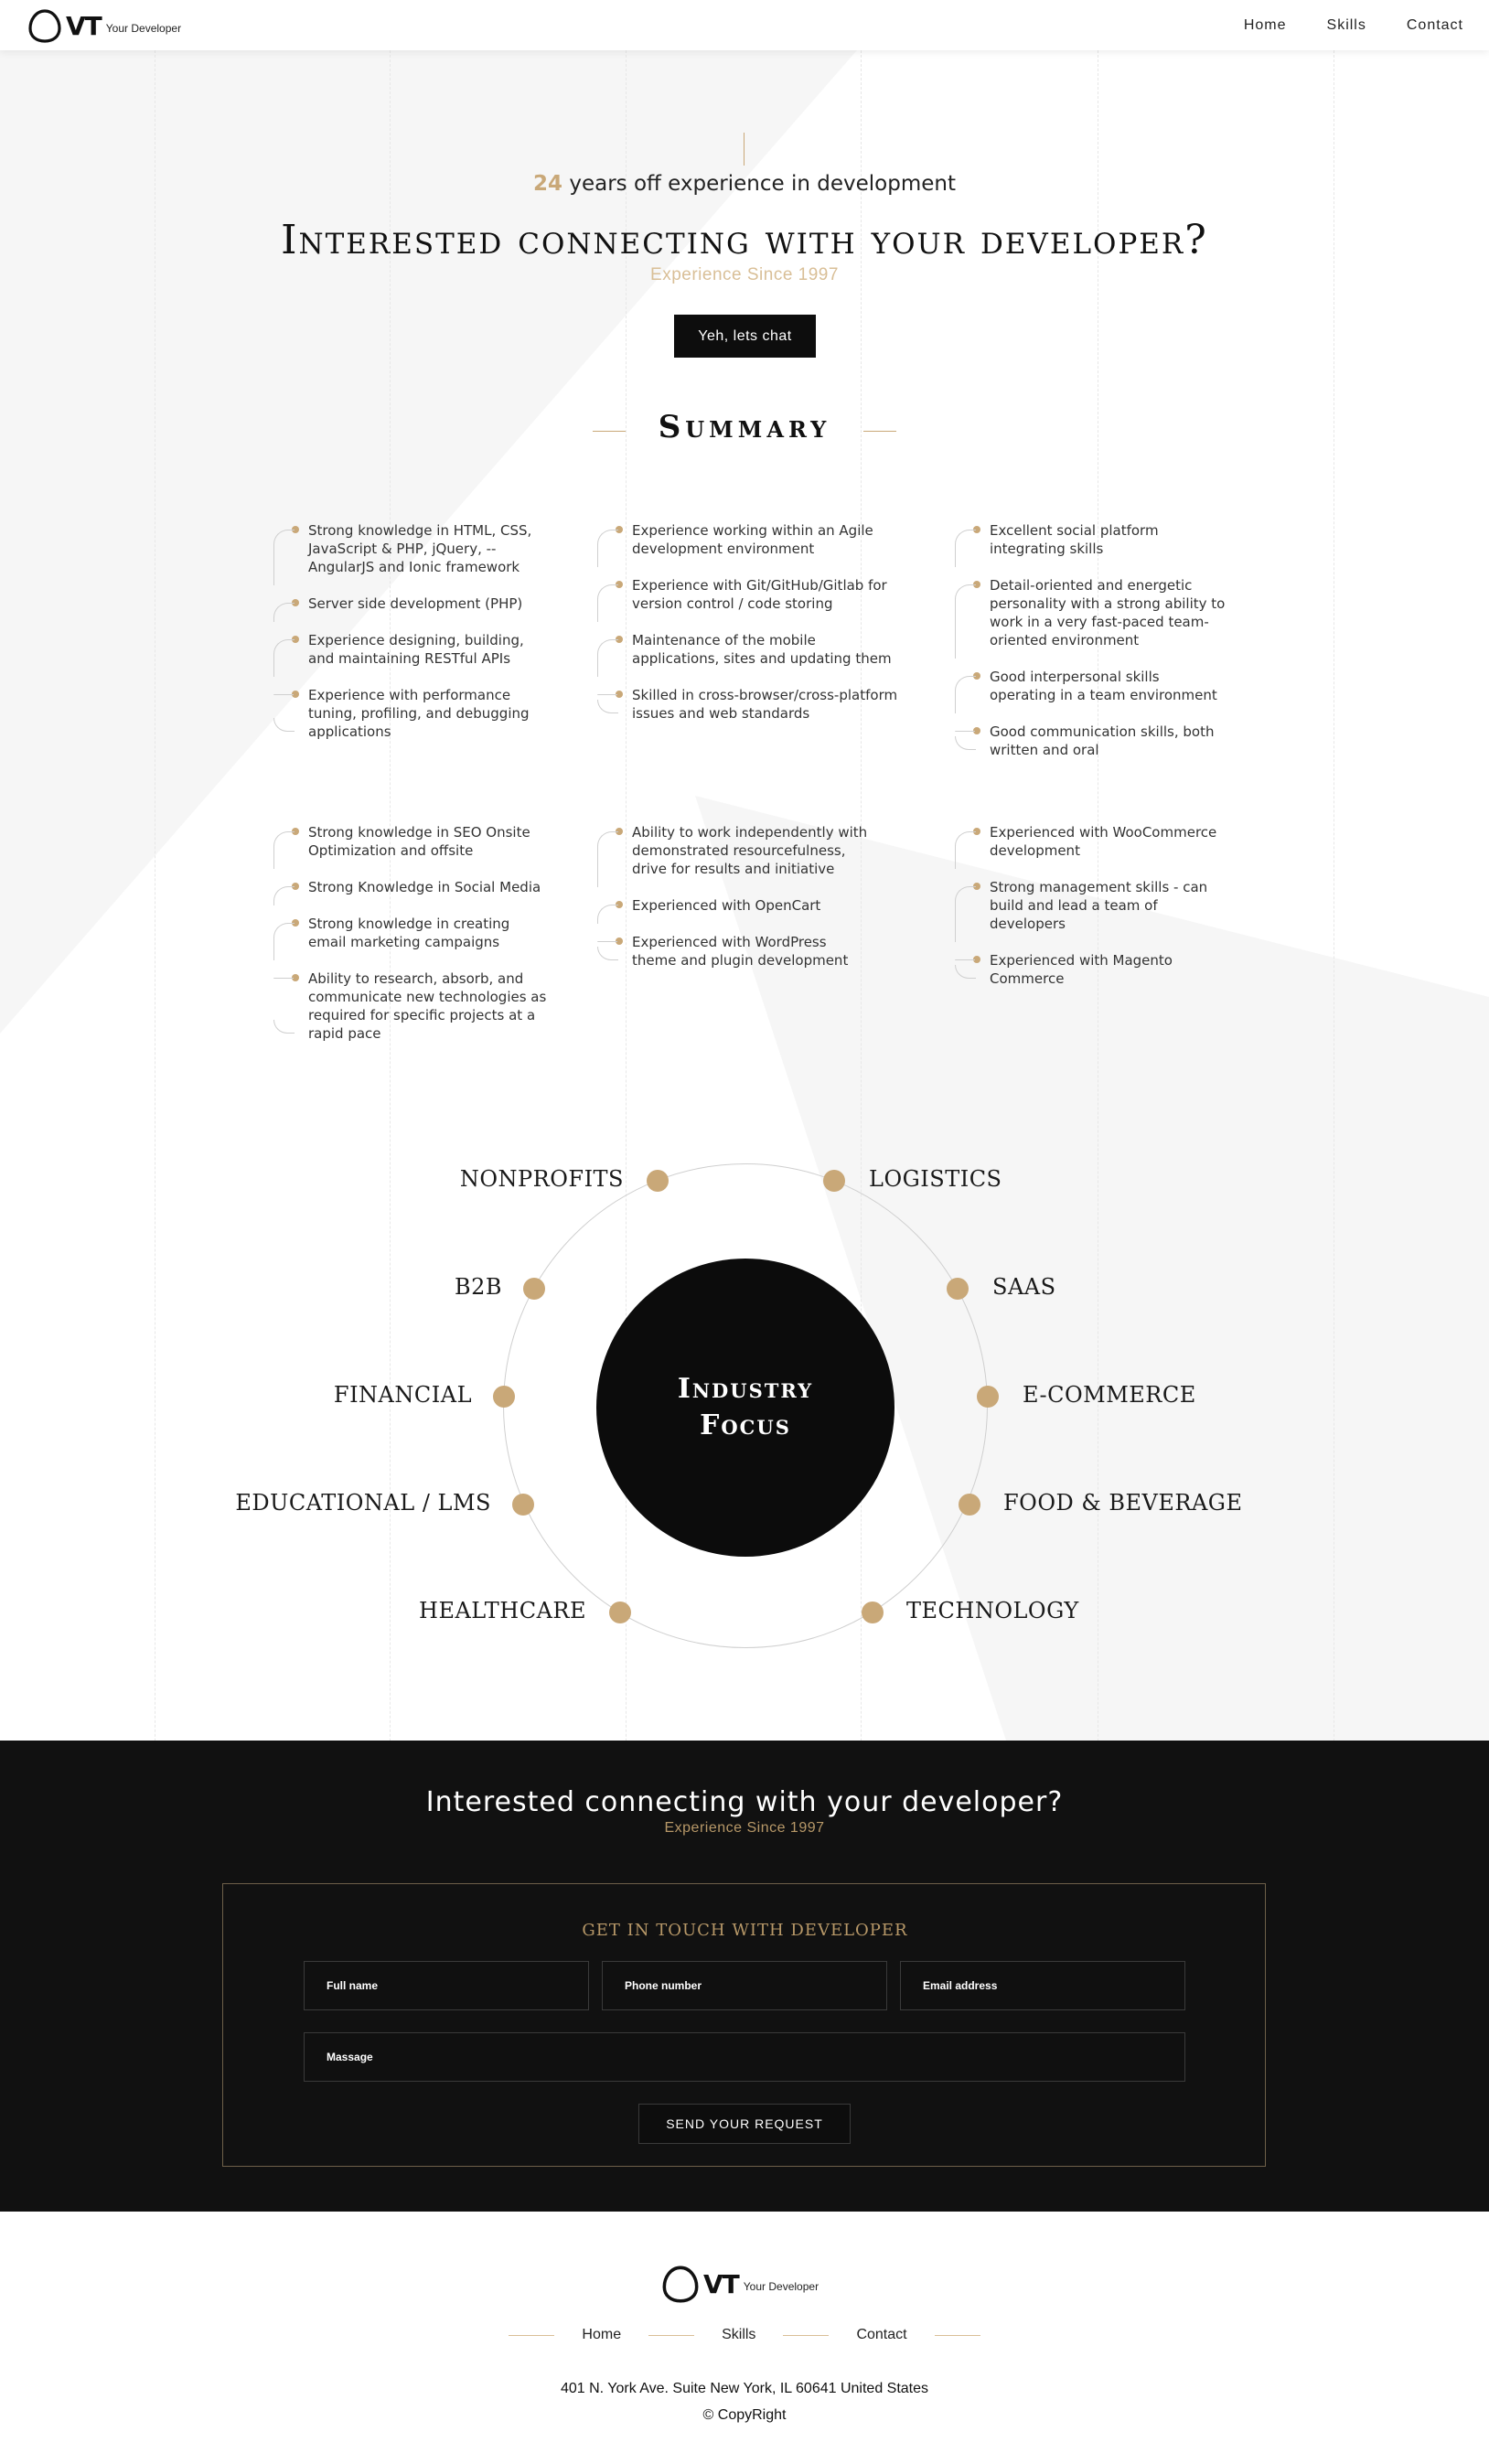 This screenshot has height=2464, width=1489. I want to click on summary-item: Experienced with WooCommerce development, so click(1092, 846).